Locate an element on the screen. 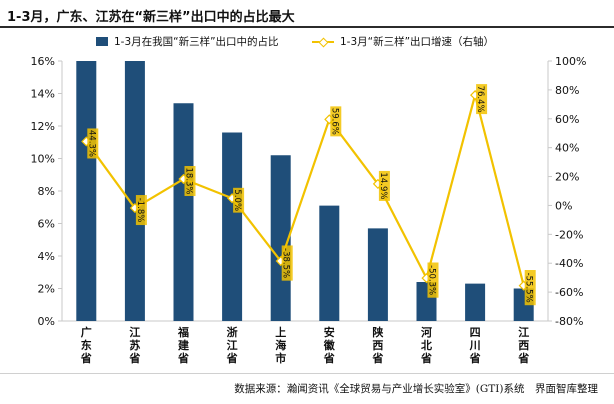 This screenshot has width=614, height=404. growth-data-label: -50.3% is located at coordinates (433, 280).